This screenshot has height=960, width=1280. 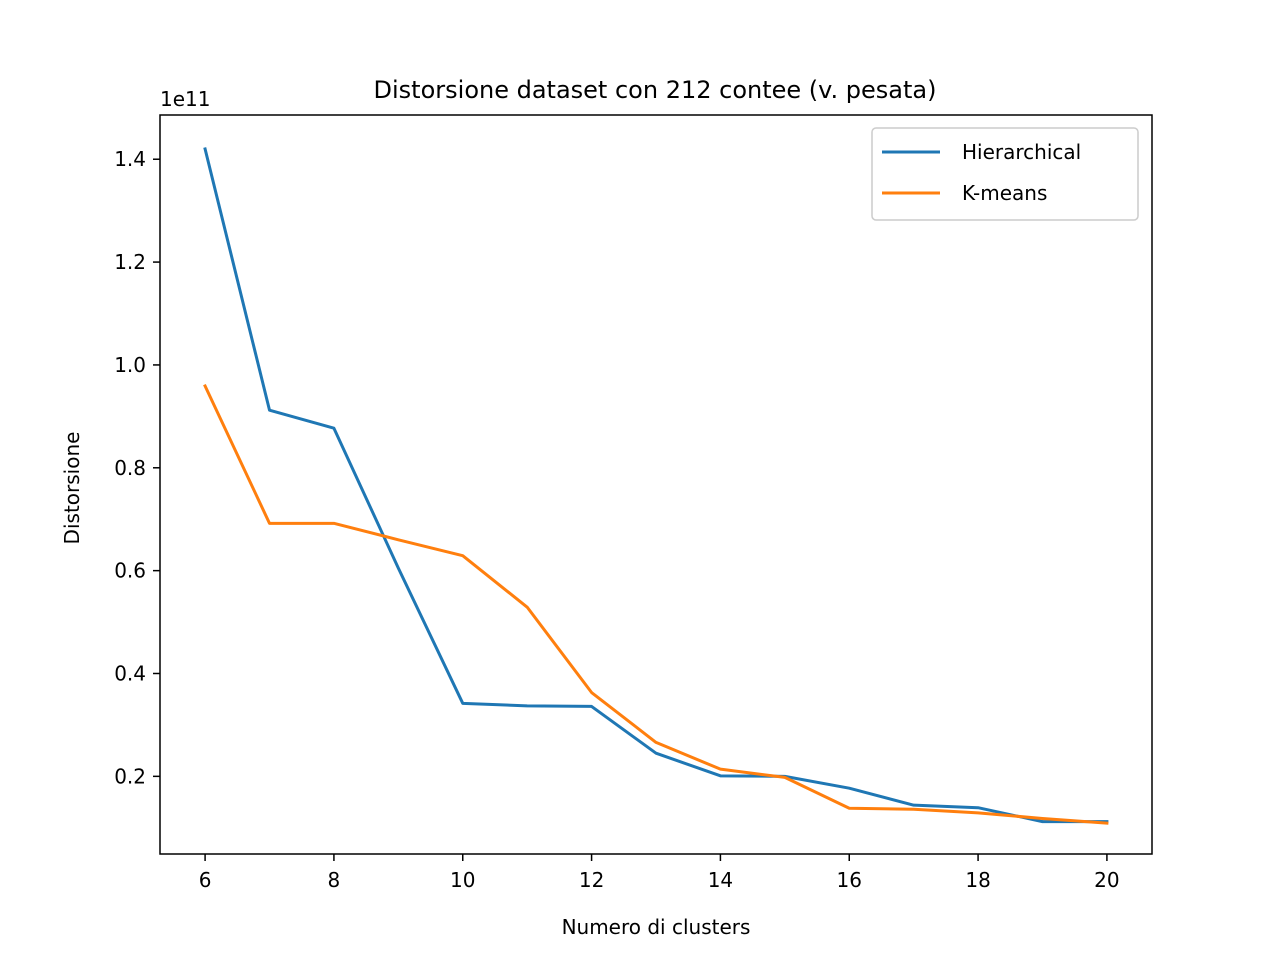 I want to click on legend-label: K-means, so click(x=1004, y=193).